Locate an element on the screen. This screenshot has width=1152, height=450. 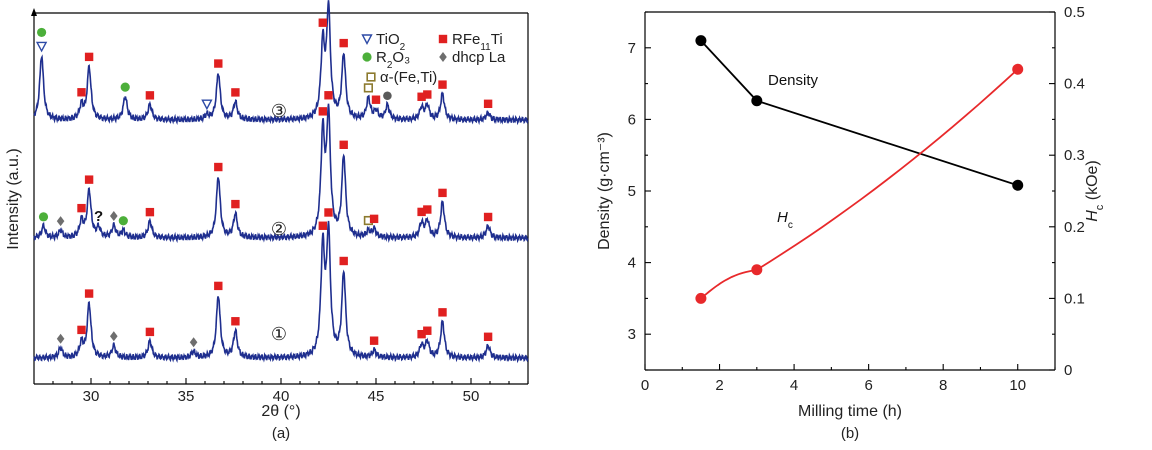
b-left-axis-label: Density (g·cm⁻³) is located at coordinates (604, 191).